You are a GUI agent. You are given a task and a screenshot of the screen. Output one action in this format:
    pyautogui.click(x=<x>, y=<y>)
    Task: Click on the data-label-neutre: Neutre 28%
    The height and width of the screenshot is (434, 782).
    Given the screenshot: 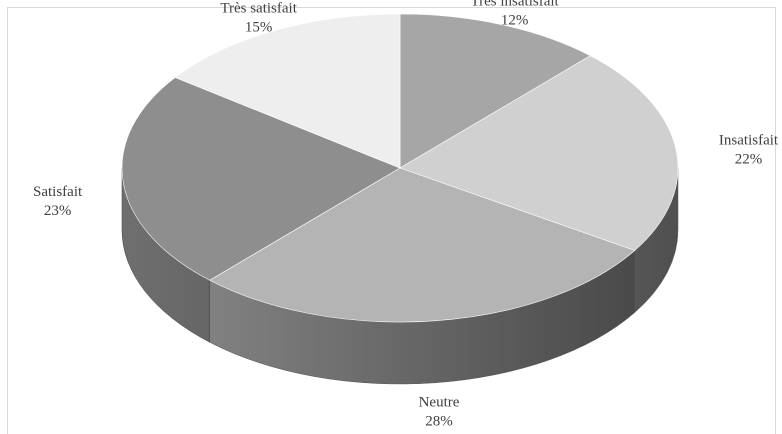 What is the action you would take?
    pyautogui.click(x=439, y=412)
    